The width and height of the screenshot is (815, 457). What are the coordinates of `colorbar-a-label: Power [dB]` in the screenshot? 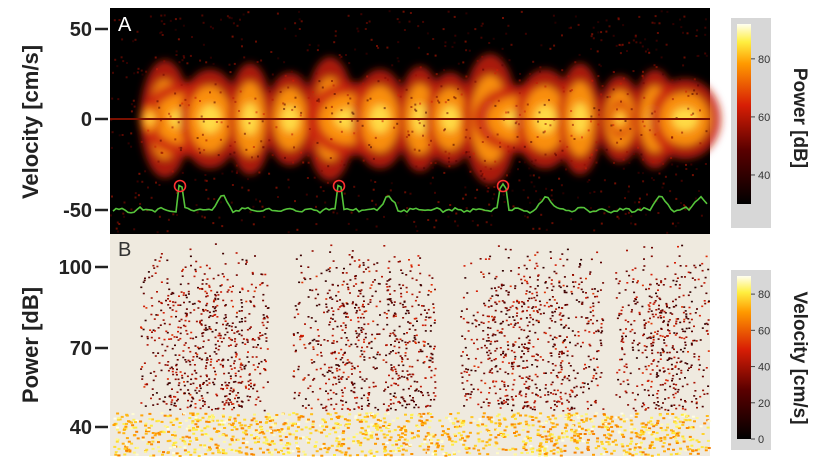 It's located at (799, 118).